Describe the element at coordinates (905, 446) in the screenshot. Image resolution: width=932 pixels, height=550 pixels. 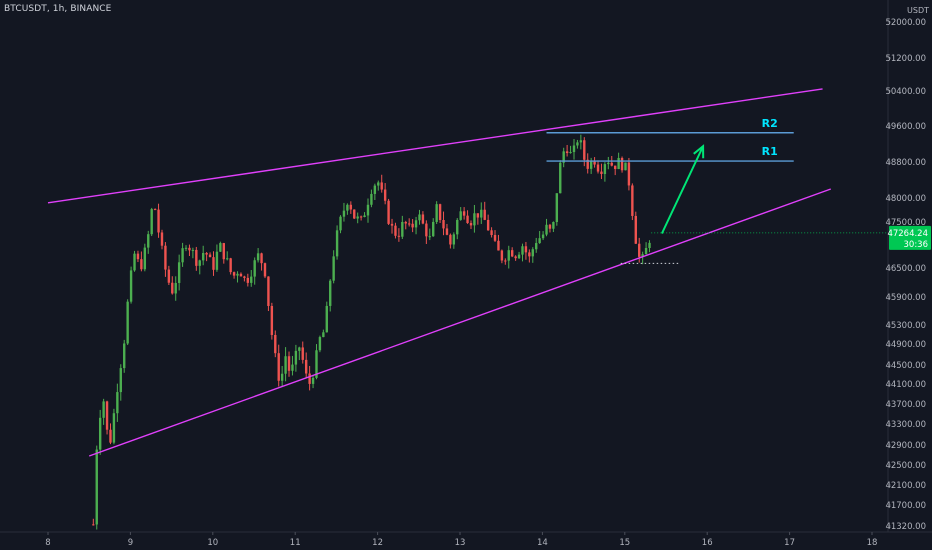
I see `y-tick-label: 42900.00` at that location.